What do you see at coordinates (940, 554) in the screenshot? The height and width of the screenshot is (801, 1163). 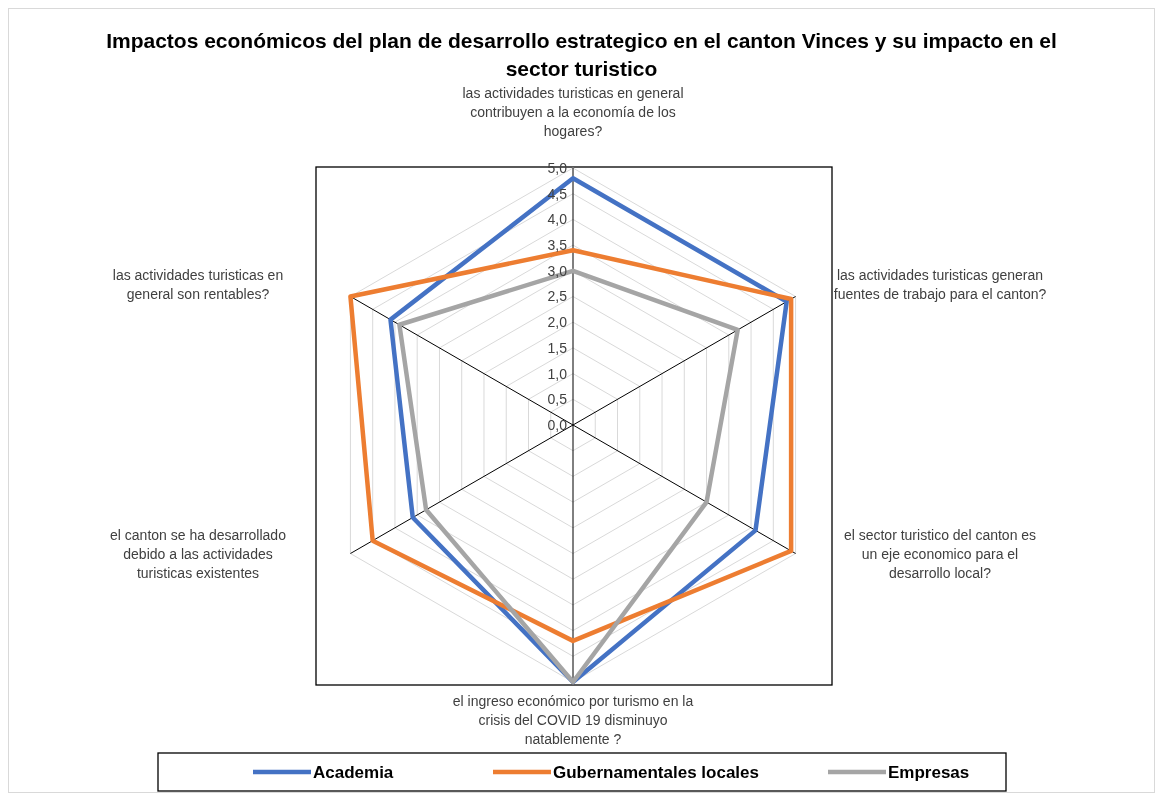 I see `spoke-label: el sector turistico del canton es un eje economico para el desarrollo local?` at bounding box center [940, 554].